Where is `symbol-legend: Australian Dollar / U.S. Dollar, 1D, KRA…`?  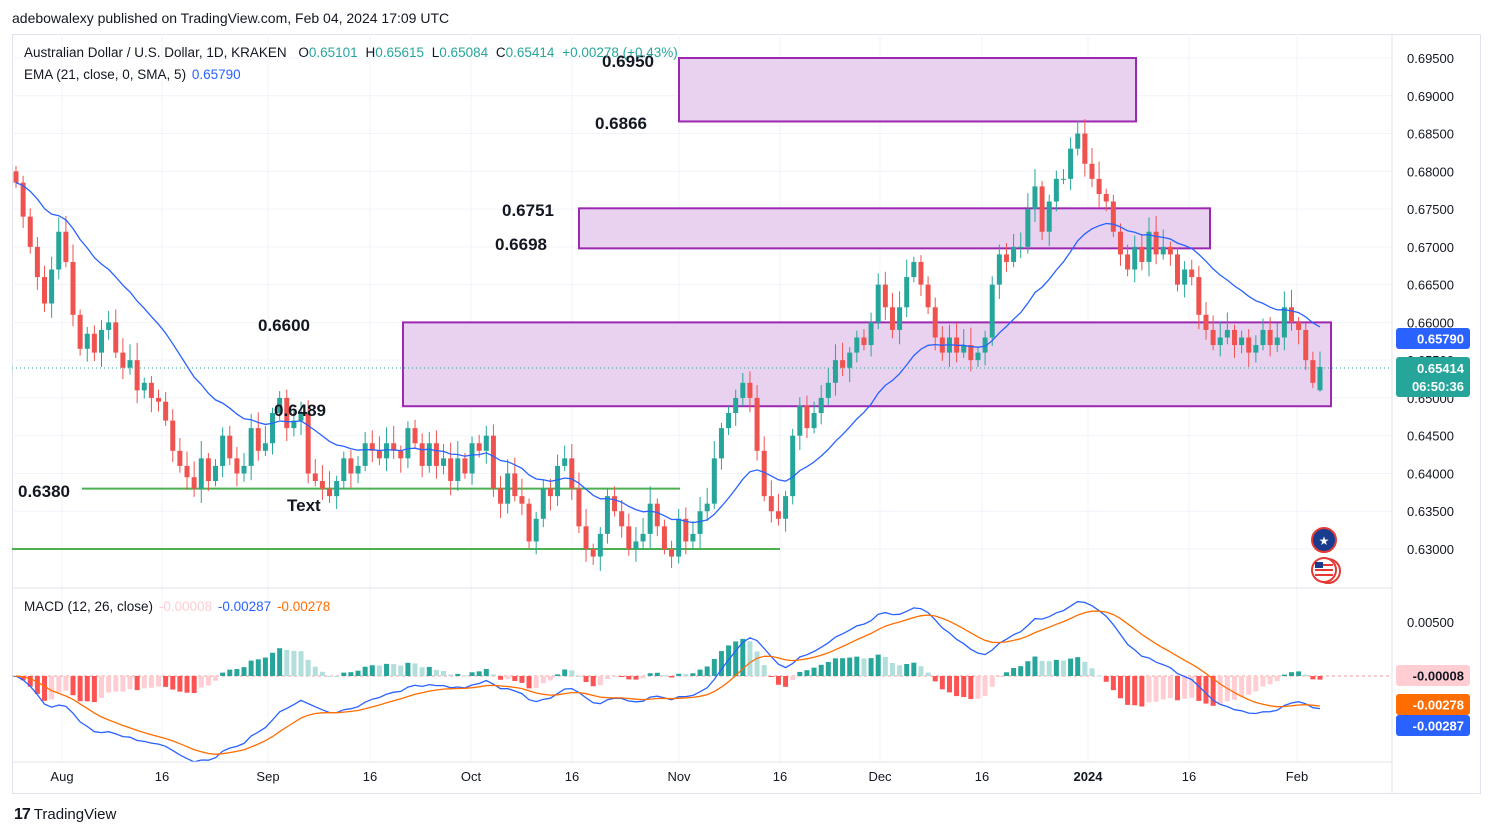 symbol-legend: Australian Dollar / U.S. Dollar, 1D, KRA… is located at coordinates (351, 52).